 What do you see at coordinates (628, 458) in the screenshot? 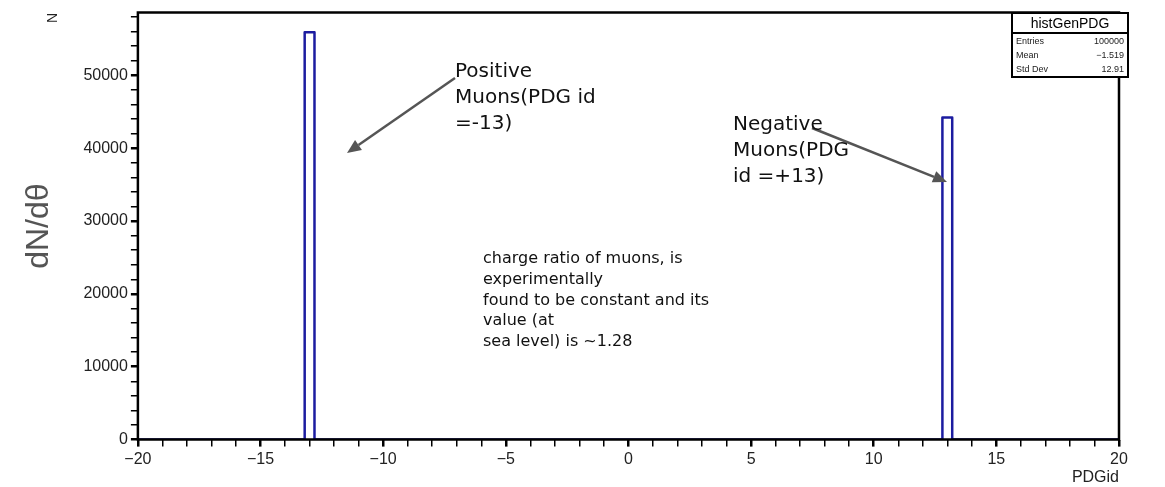
I see `x-tick-label: 0` at bounding box center [628, 458].